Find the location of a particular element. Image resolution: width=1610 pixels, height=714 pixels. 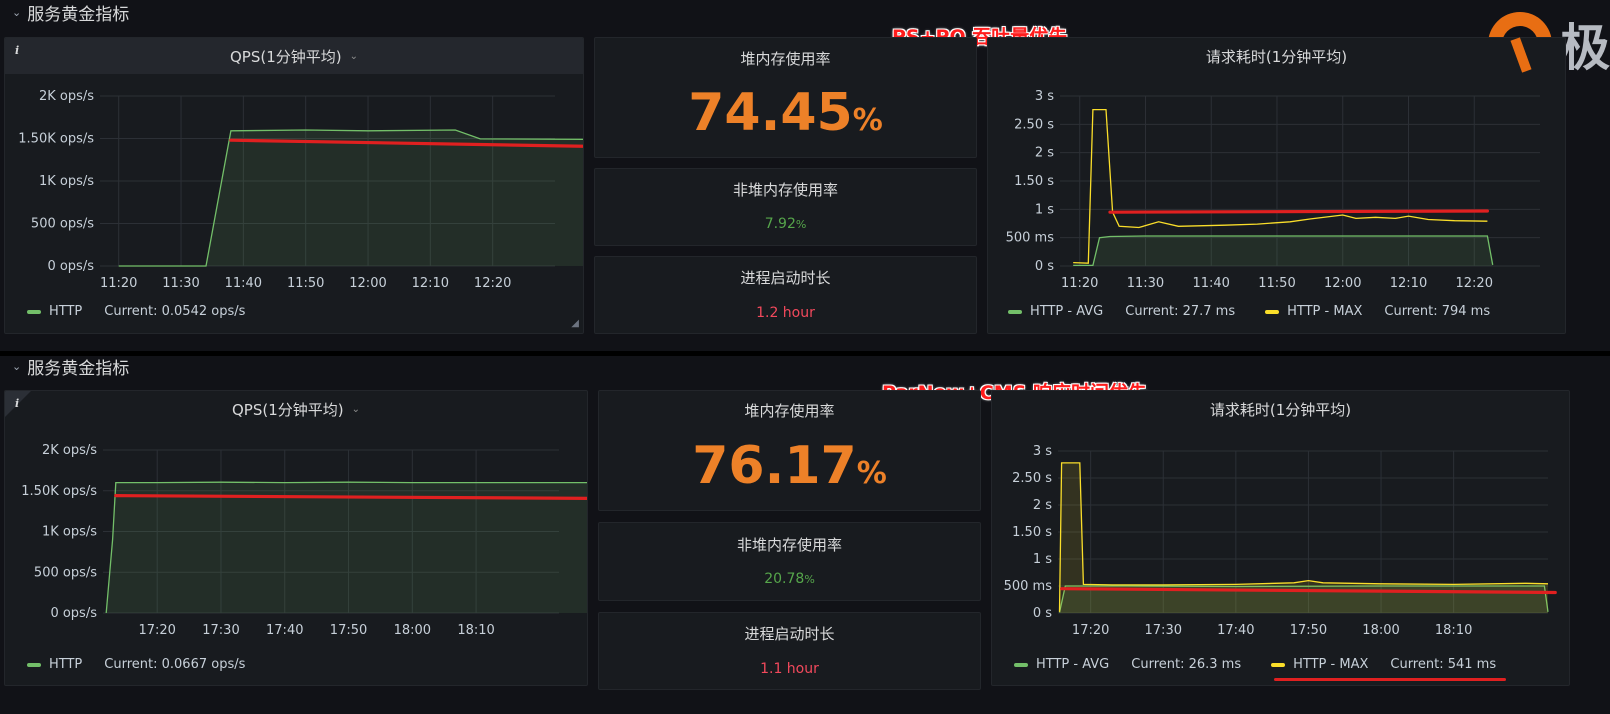

heap-usage-value: 76.17% is located at coordinates (789, 466).